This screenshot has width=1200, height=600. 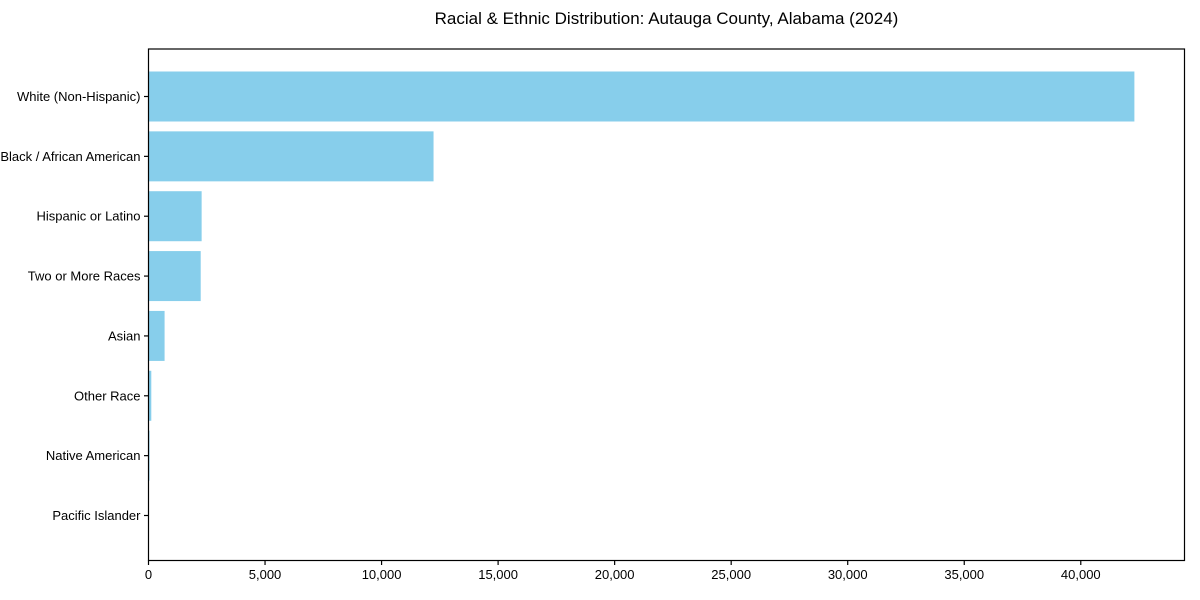 What do you see at coordinates (174, 276) in the screenshot?
I see `bar-two-or-more-races` at bounding box center [174, 276].